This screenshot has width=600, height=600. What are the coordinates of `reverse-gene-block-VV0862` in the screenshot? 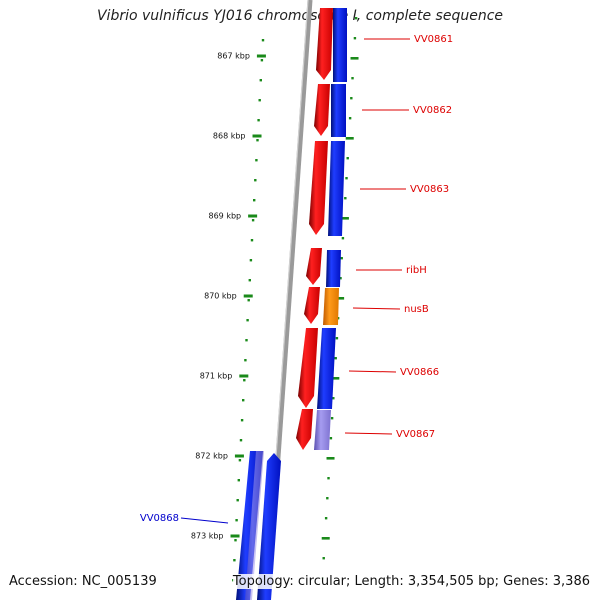 It's located at (338, 110).